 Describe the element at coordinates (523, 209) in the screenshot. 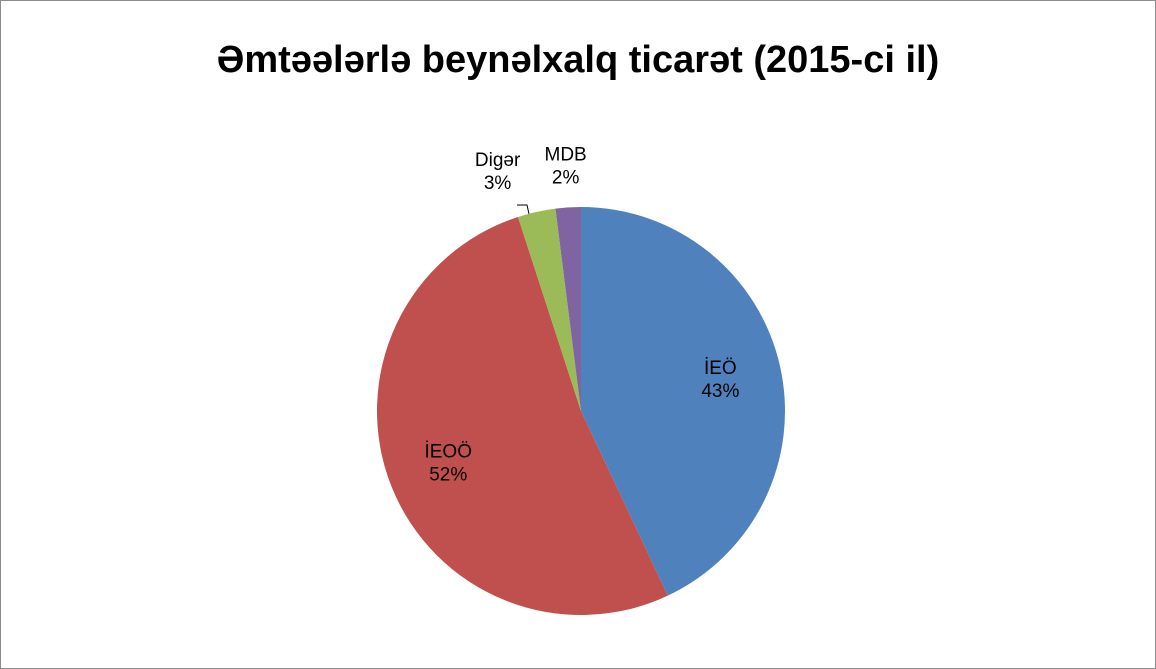

I see `leader-line` at that location.